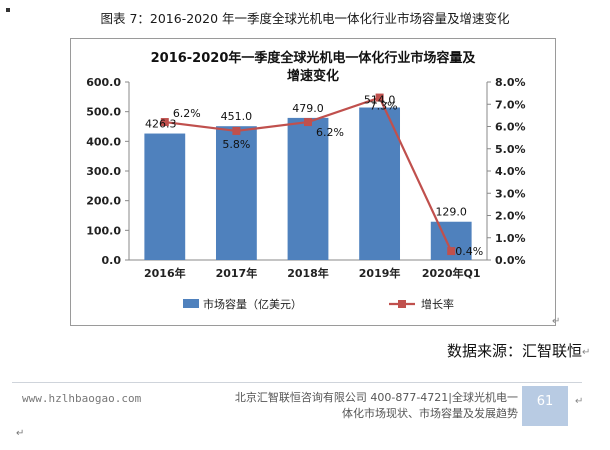 The width and height of the screenshot is (610, 450). What do you see at coordinates (103, 112) in the screenshot?
I see `y-left-tick-label: 500.0` at bounding box center [103, 112].